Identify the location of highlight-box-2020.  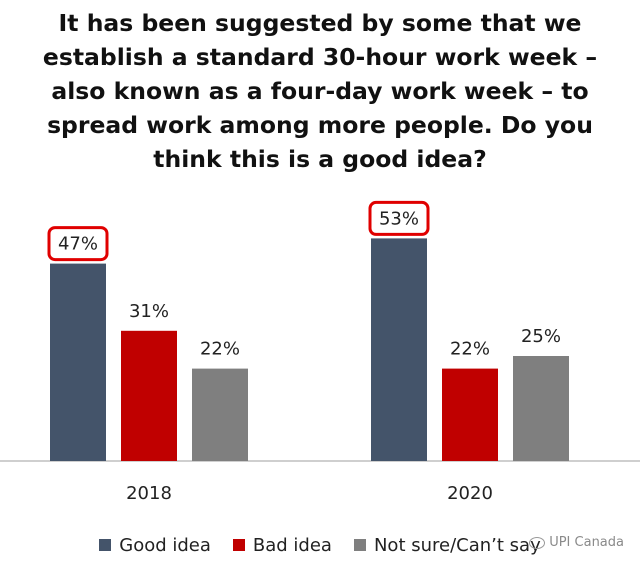
(399, 218).